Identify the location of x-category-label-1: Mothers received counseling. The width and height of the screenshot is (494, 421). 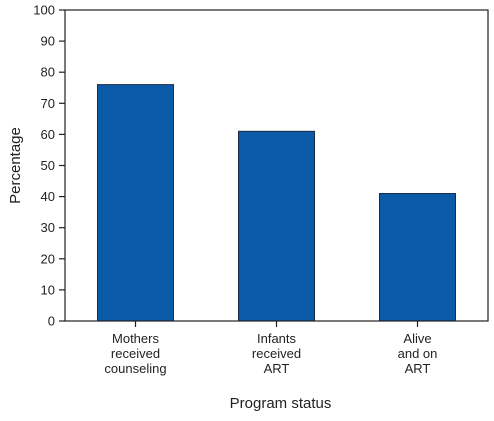
(135, 353).